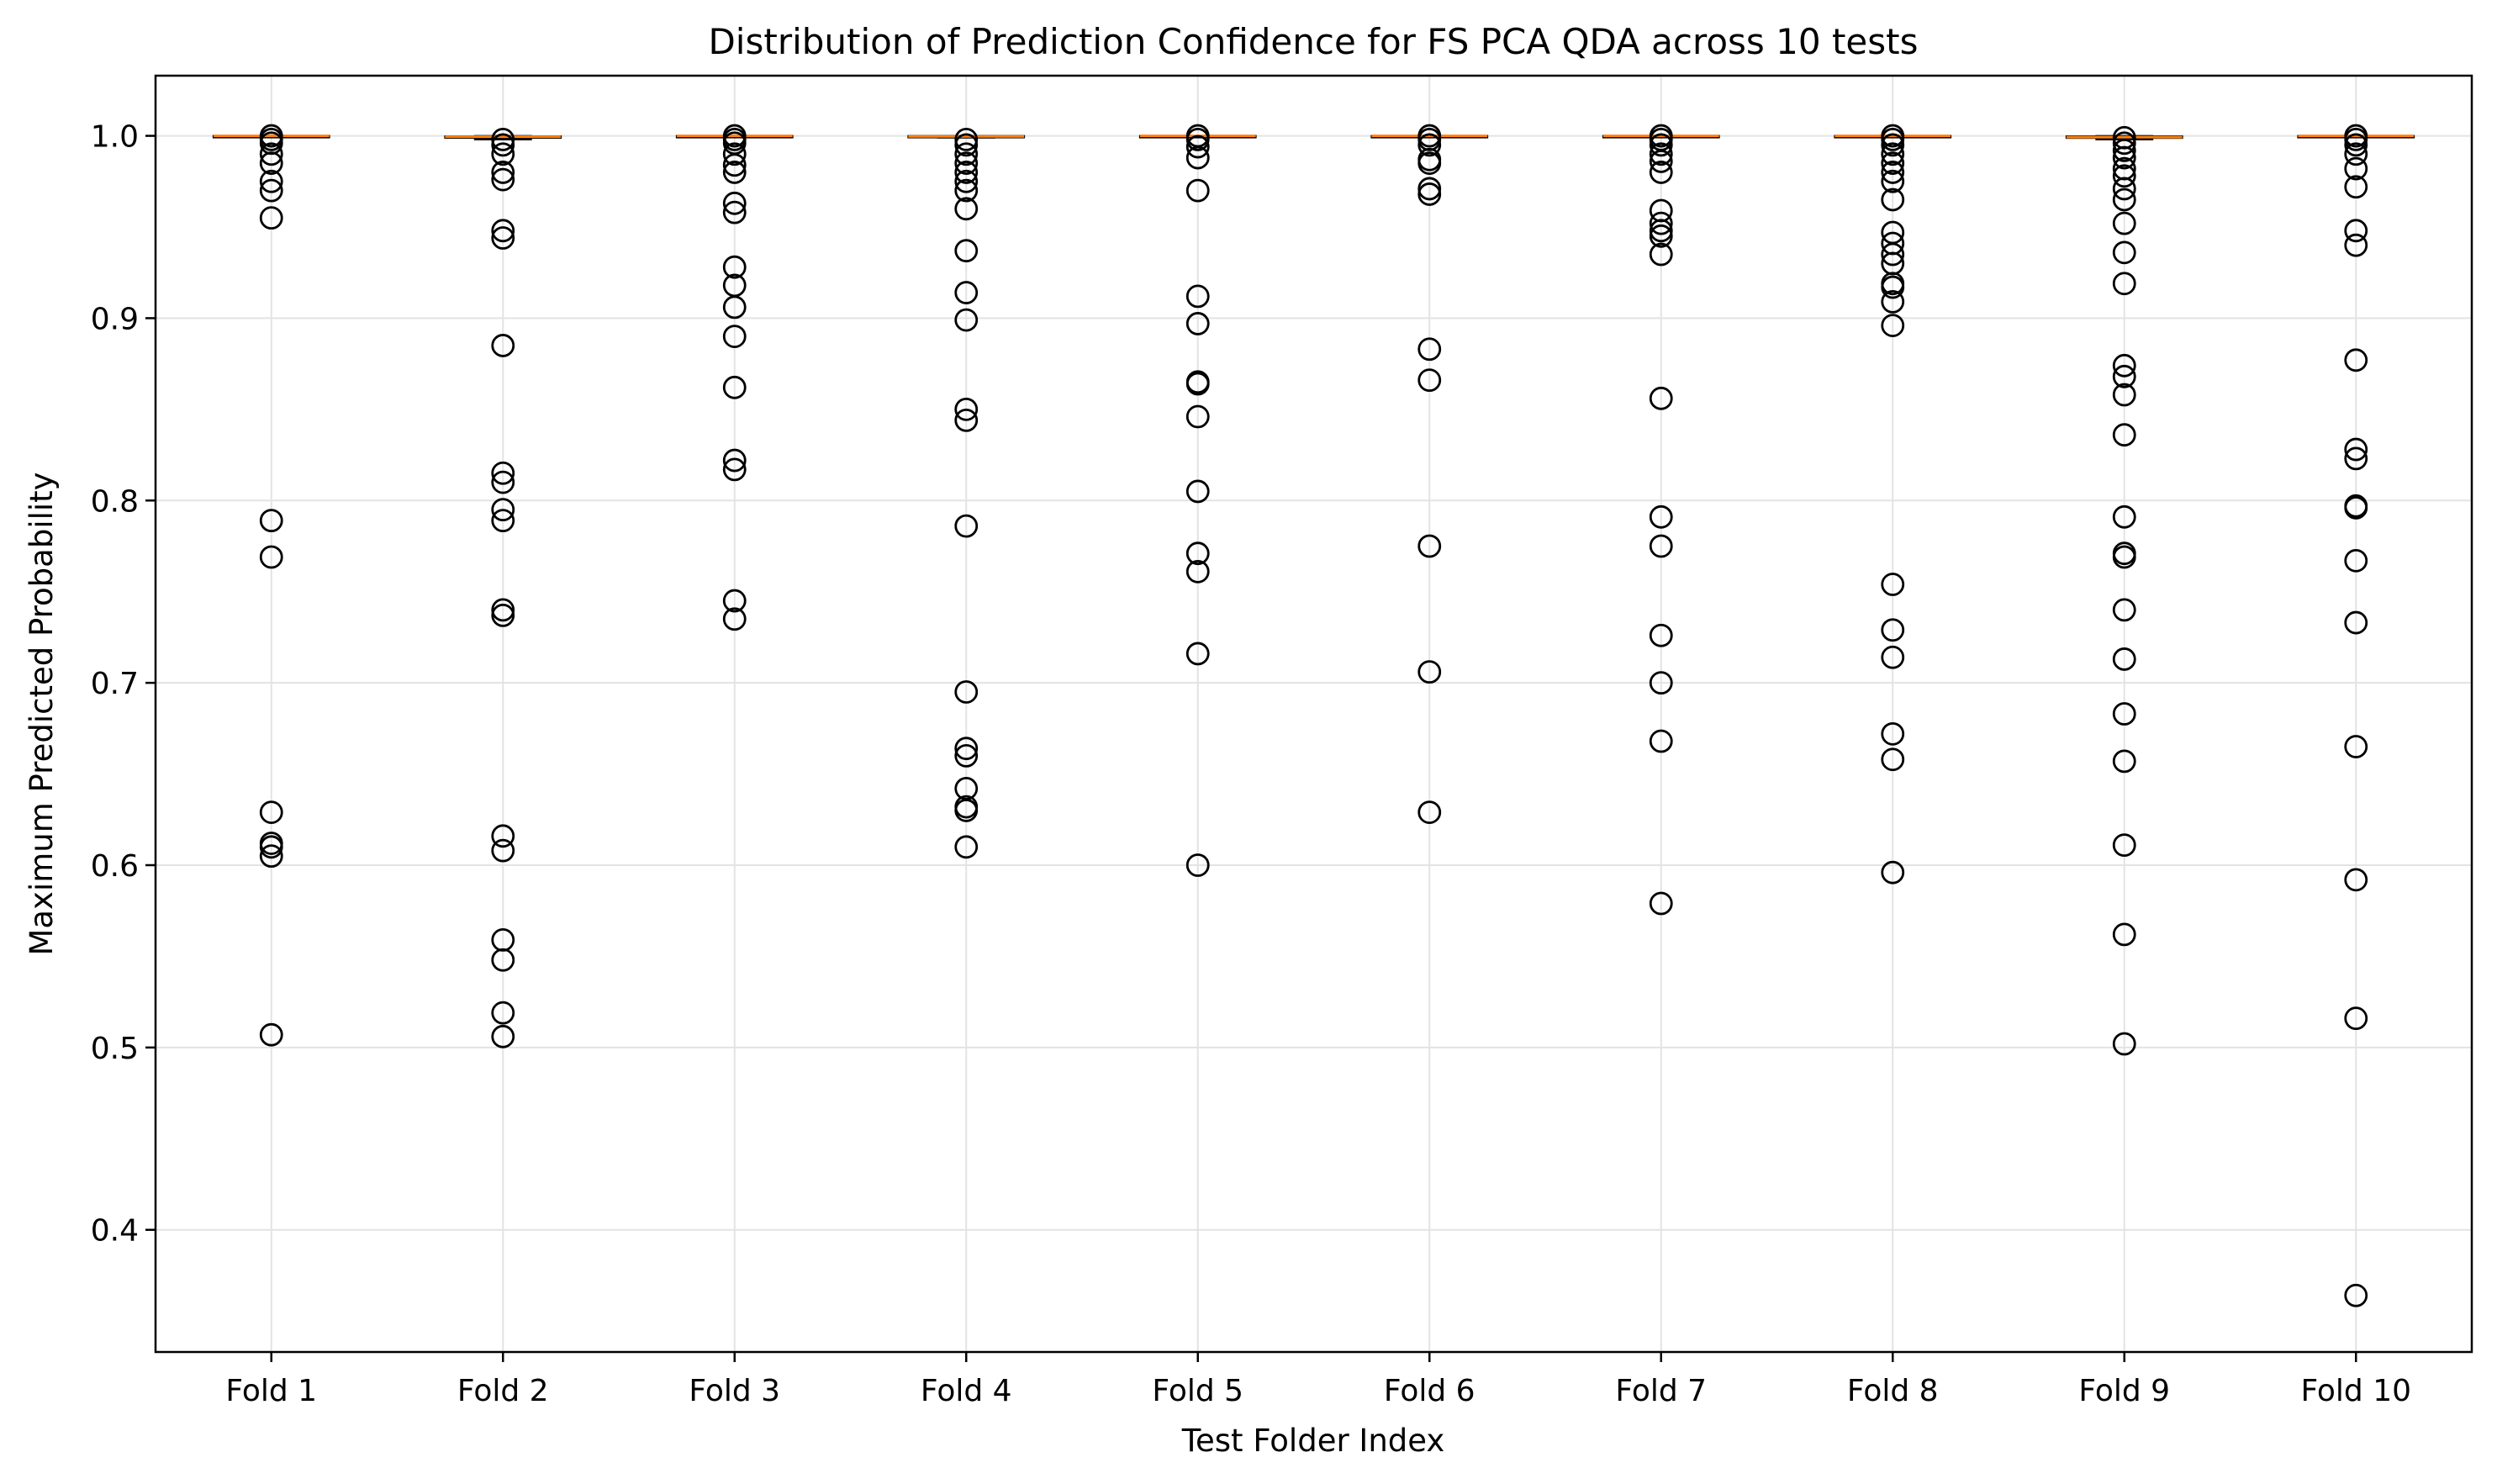  What do you see at coordinates (115, 137) in the screenshot?
I see `y-tick-label: 1.0` at bounding box center [115, 137].